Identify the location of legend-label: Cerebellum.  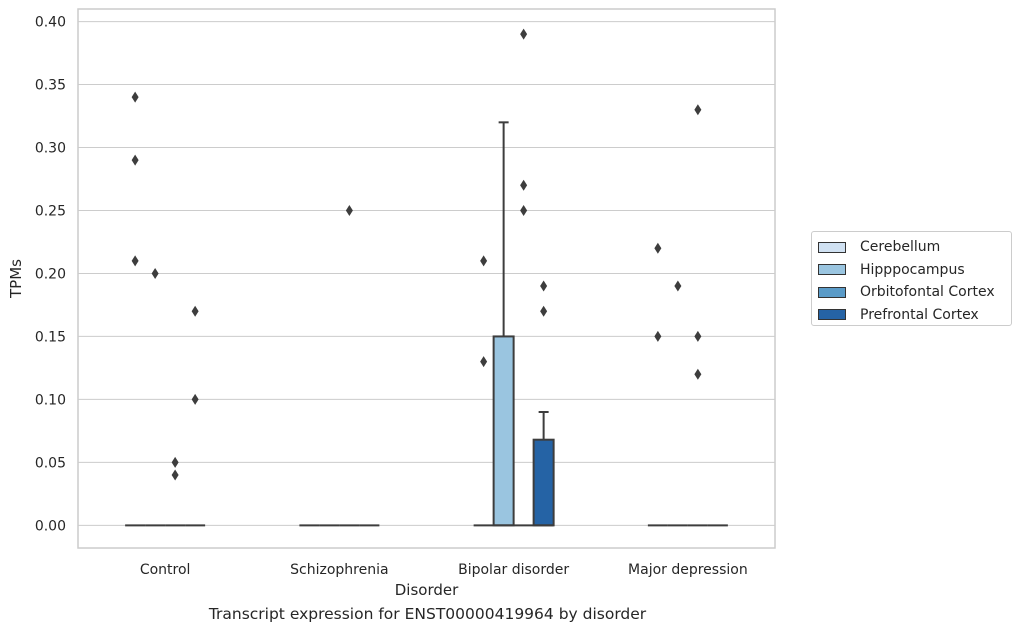
(900, 247).